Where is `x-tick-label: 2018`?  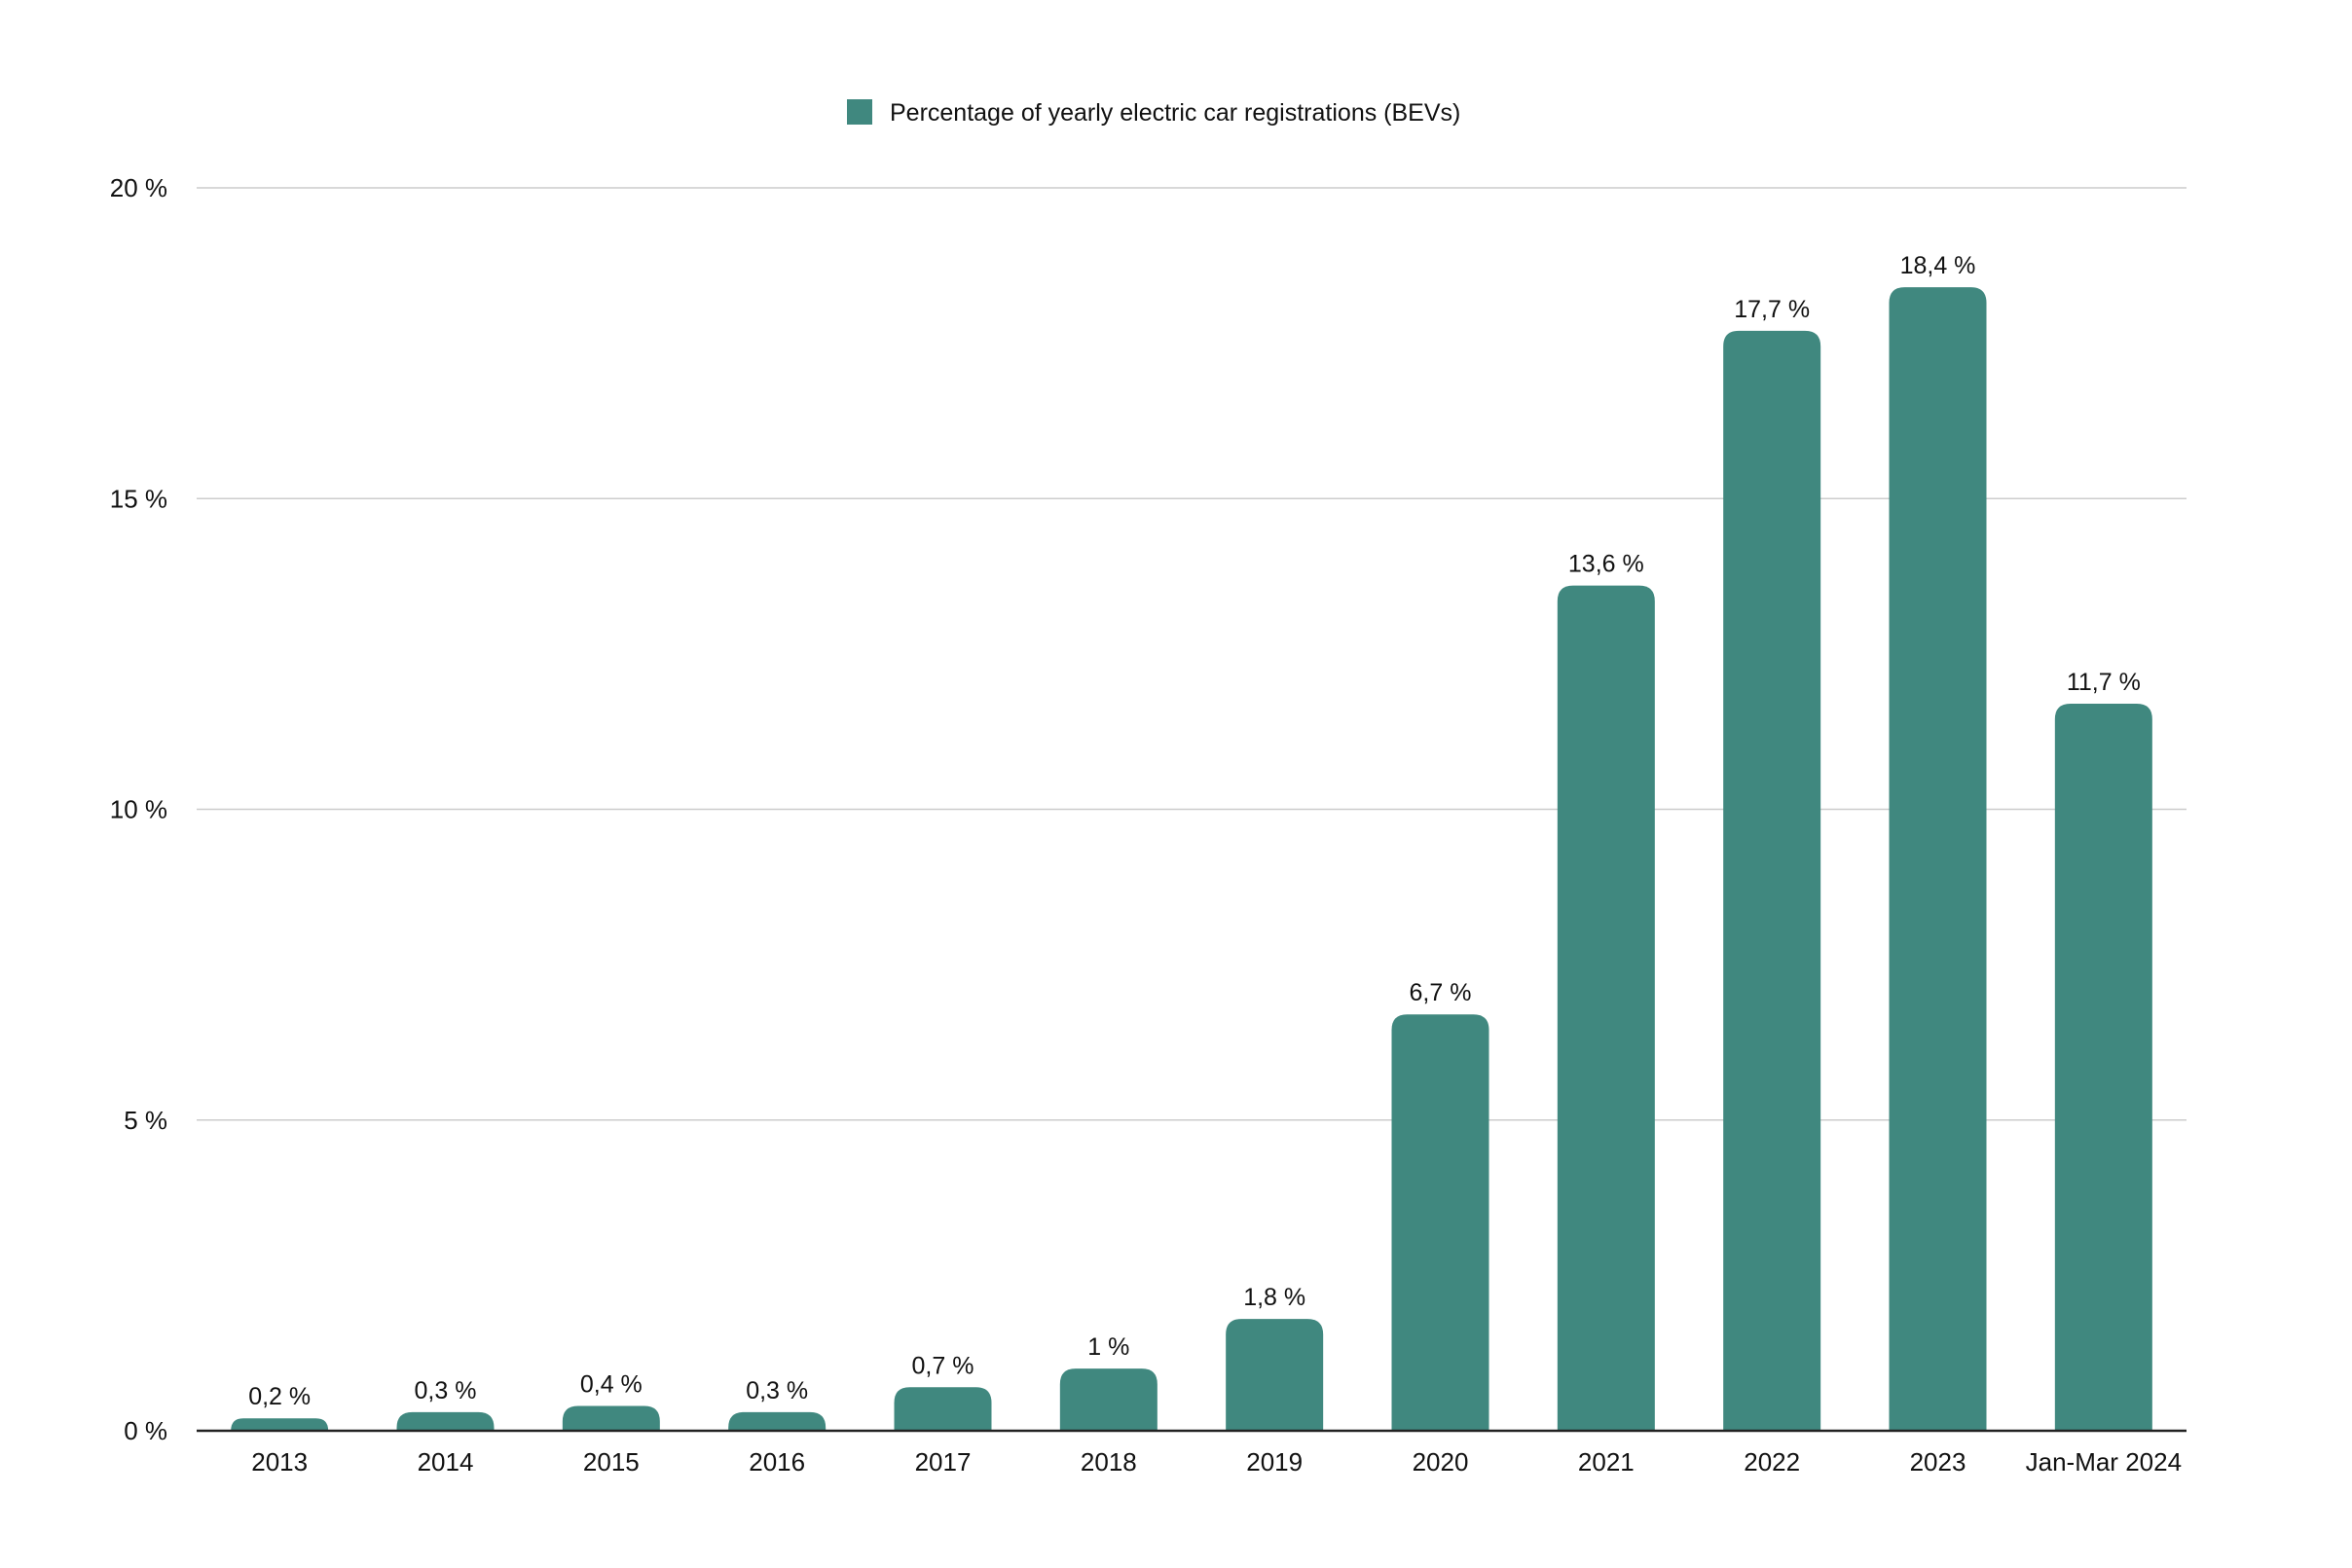
x-tick-label: 2018 is located at coordinates (1109, 1462).